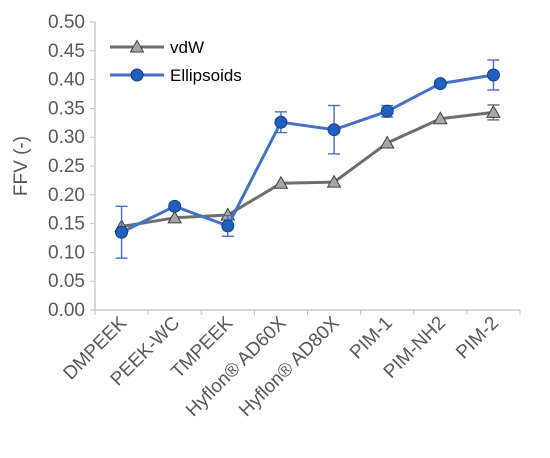  Describe the element at coordinates (371, 338) in the screenshot. I see `x-tick-label: PIM-1` at that location.